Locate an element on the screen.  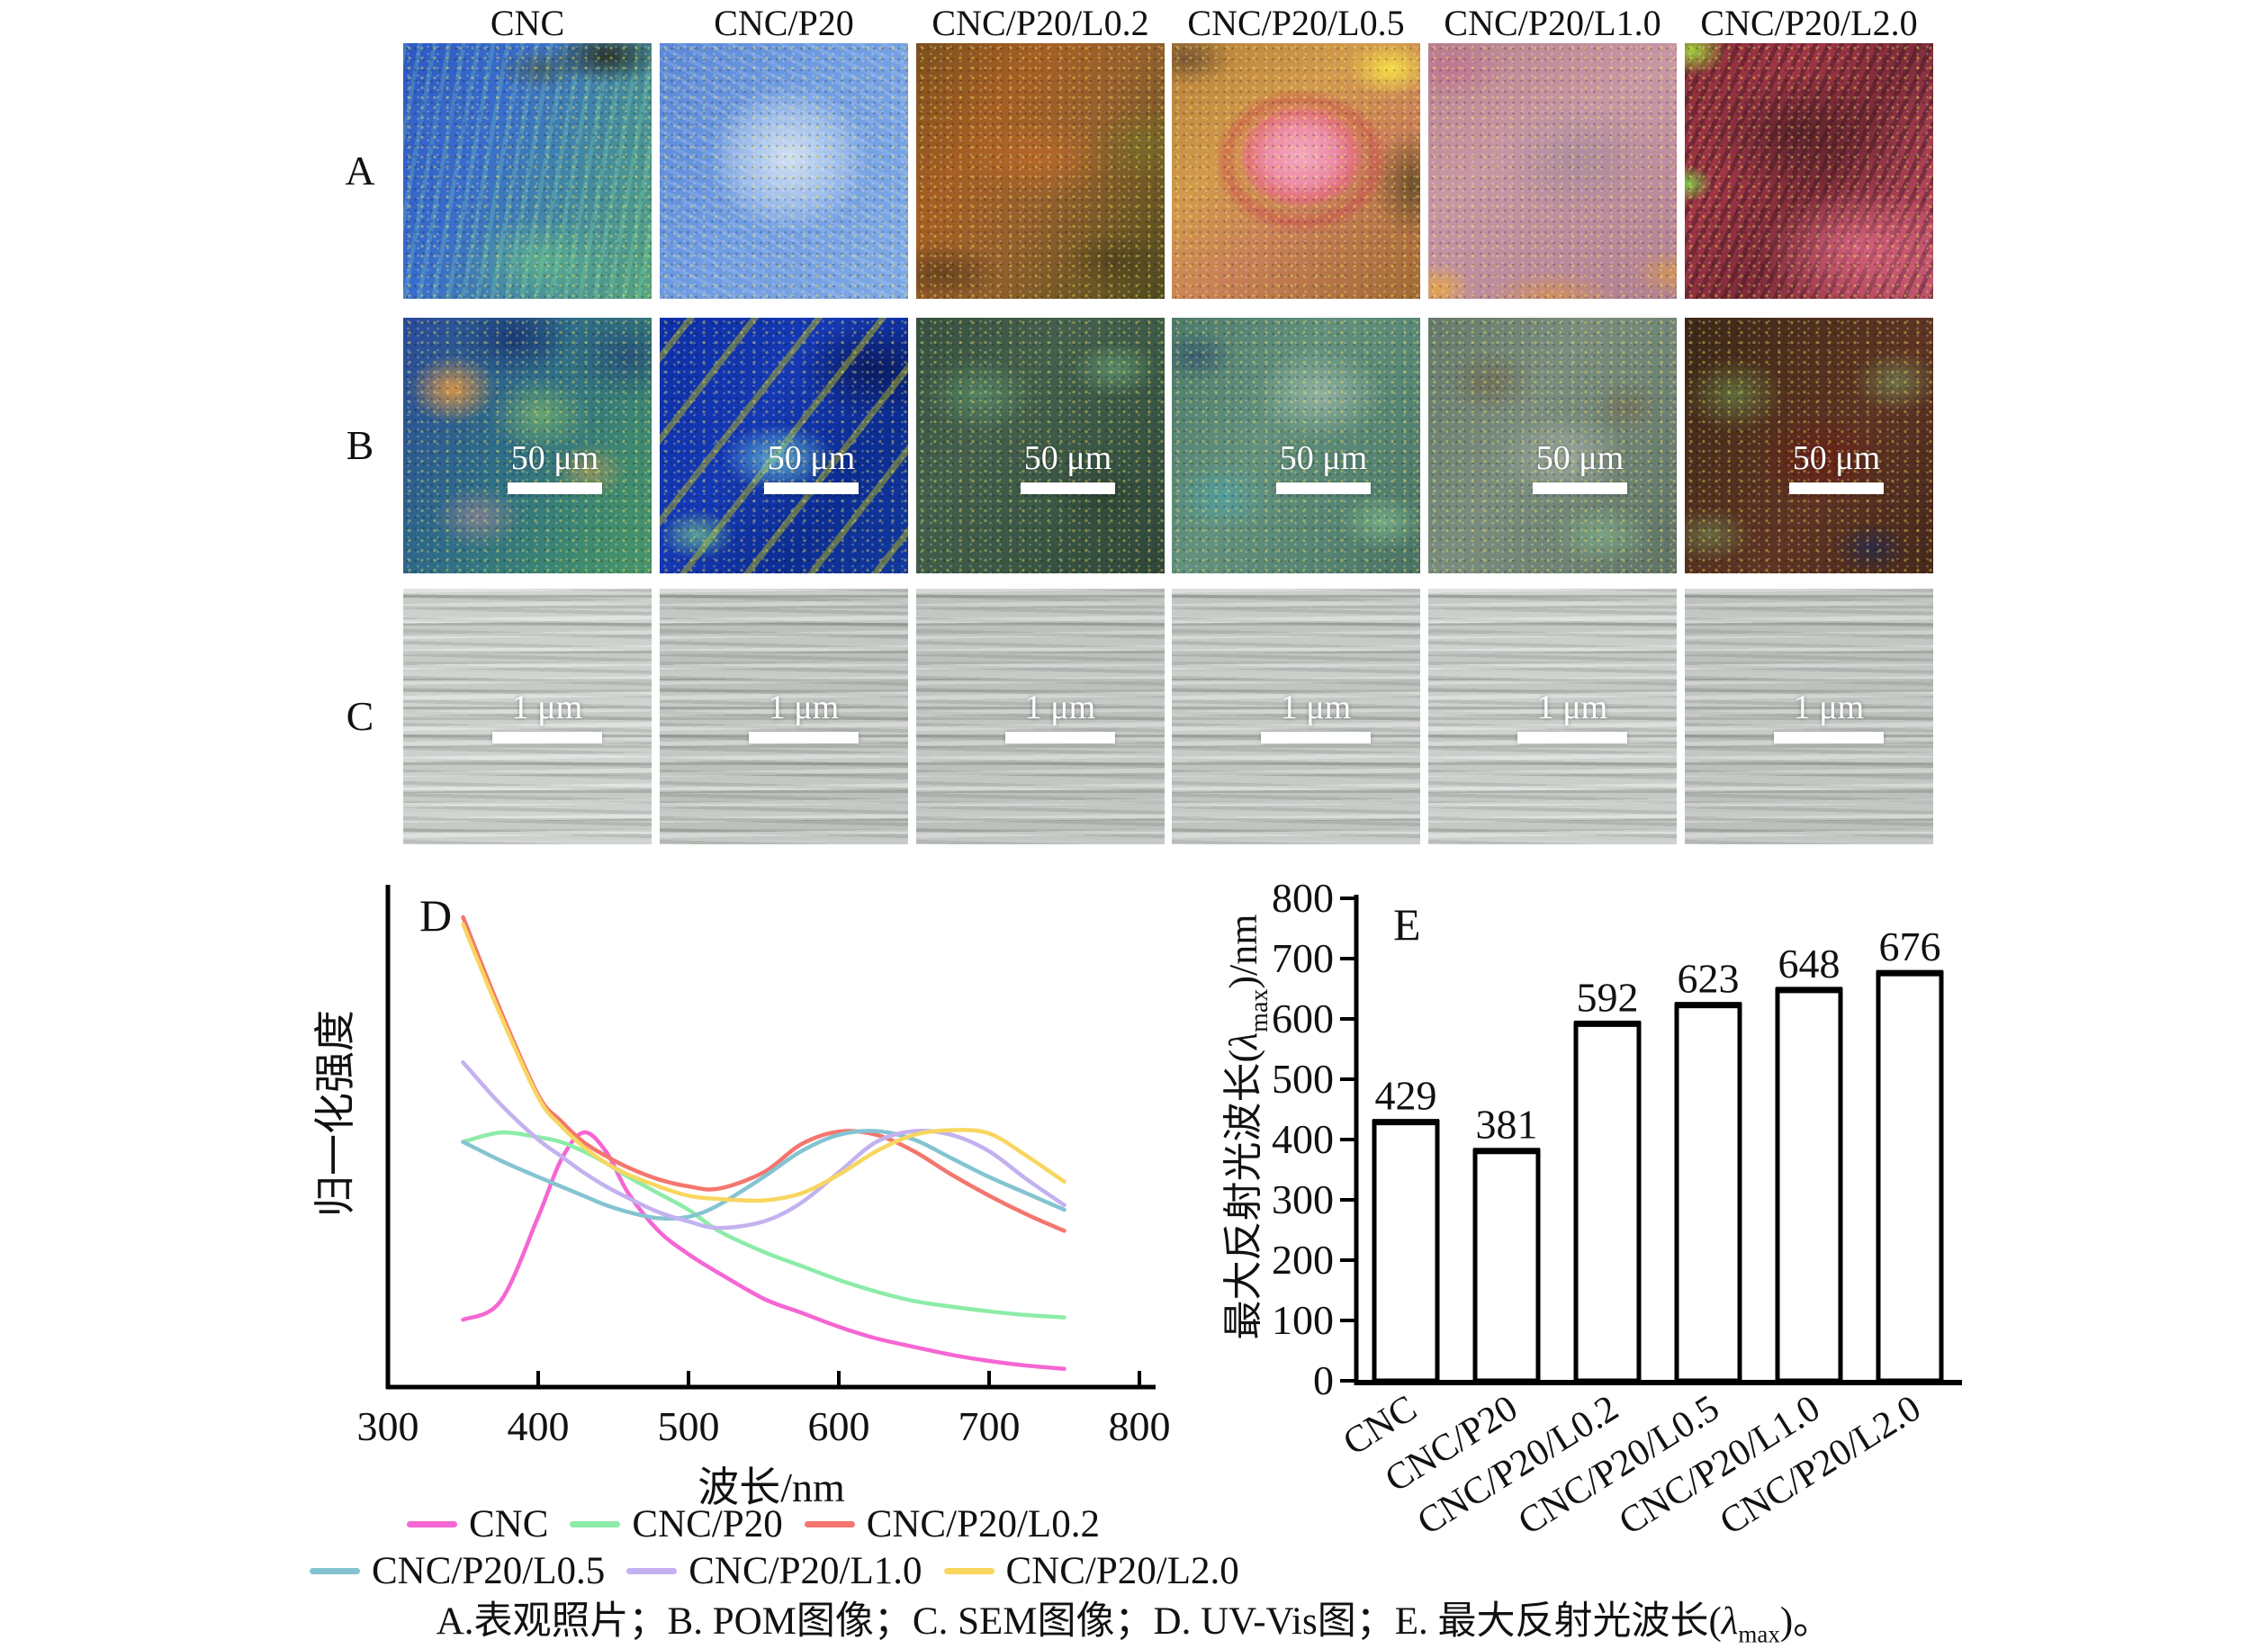
column-header-cnc-p20-l0-5: CNC/P20/L0.5 is located at coordinates (1296, 23).